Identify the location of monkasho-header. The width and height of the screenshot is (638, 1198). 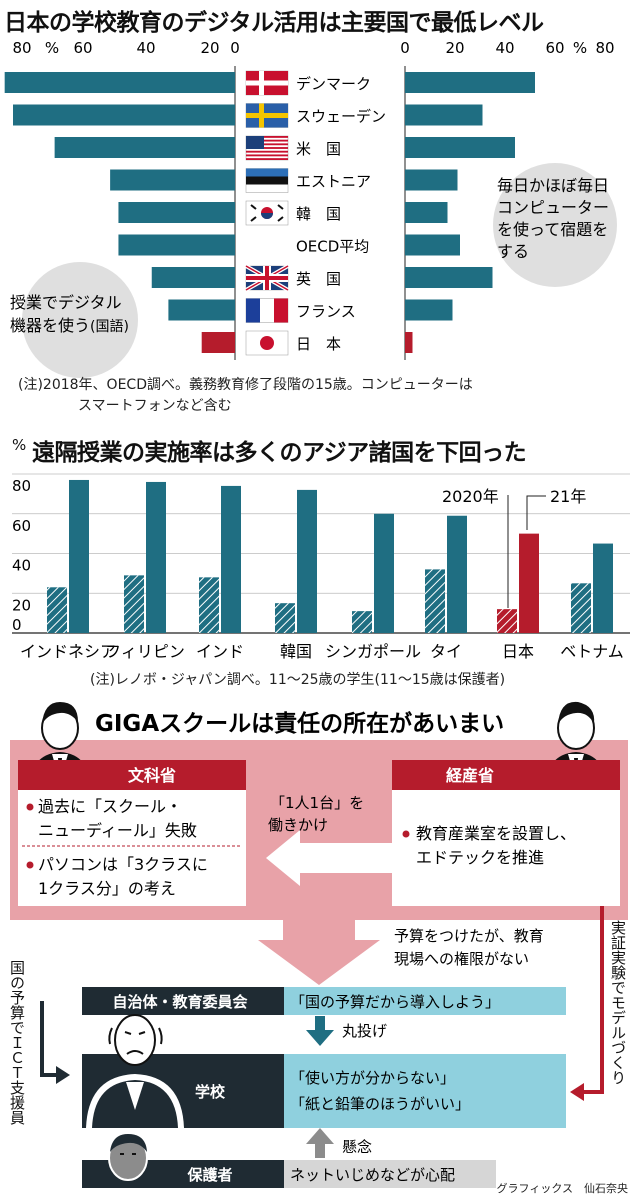
(132, 775).